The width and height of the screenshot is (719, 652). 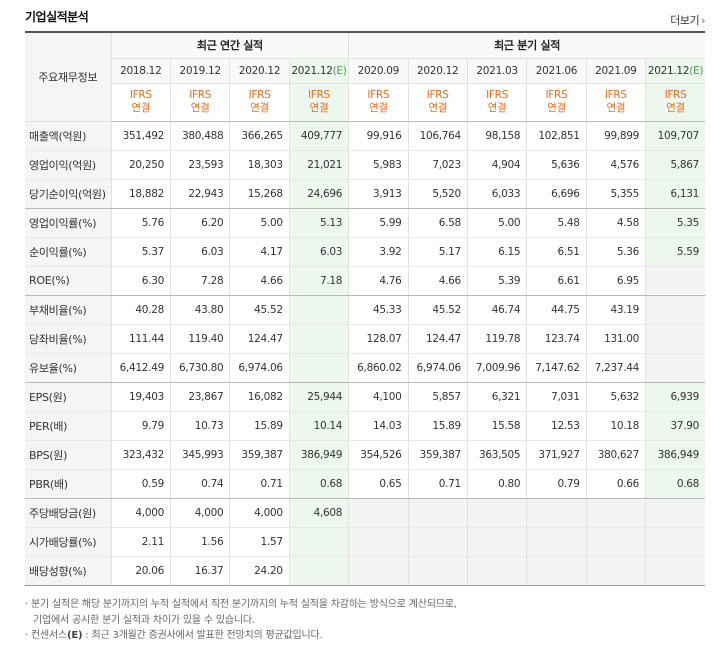 What do you see at coordinates (259, 339) in the screenshot?
I see `value-cell: 124.47` at bounding box center [259, 339].